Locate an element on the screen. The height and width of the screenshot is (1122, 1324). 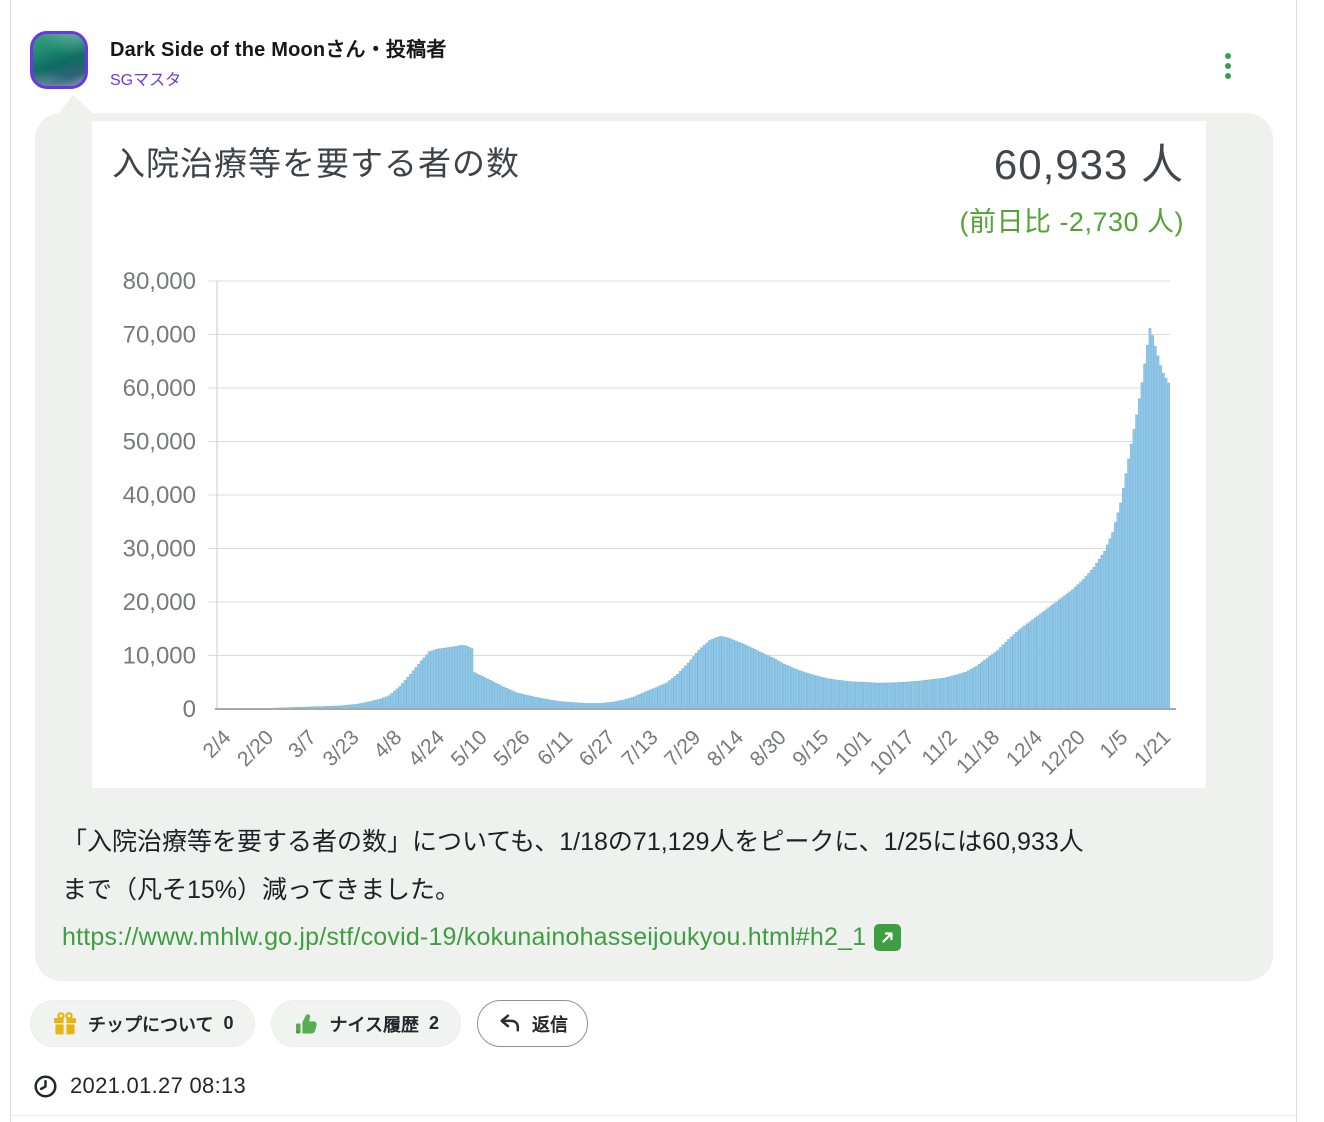
svg-text: 6/11 is located at coordinates (555, 748).